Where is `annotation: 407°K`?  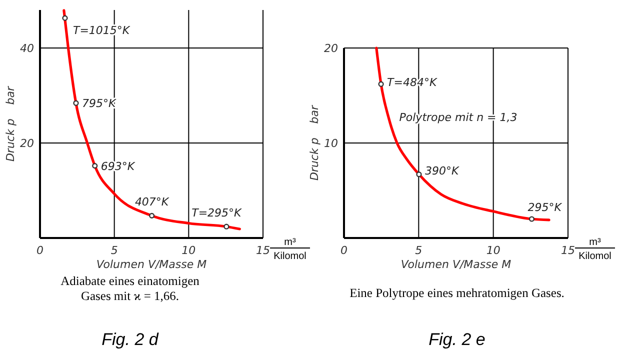
annotation: 407°K is located at coordinates (152, 202).